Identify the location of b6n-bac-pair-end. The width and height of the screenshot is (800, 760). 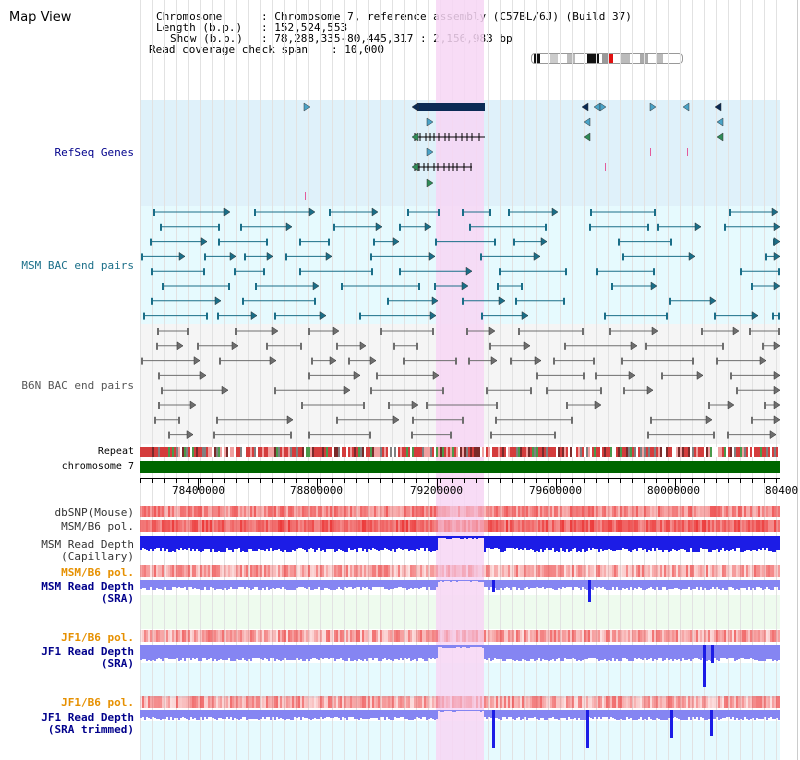
(309, 376).